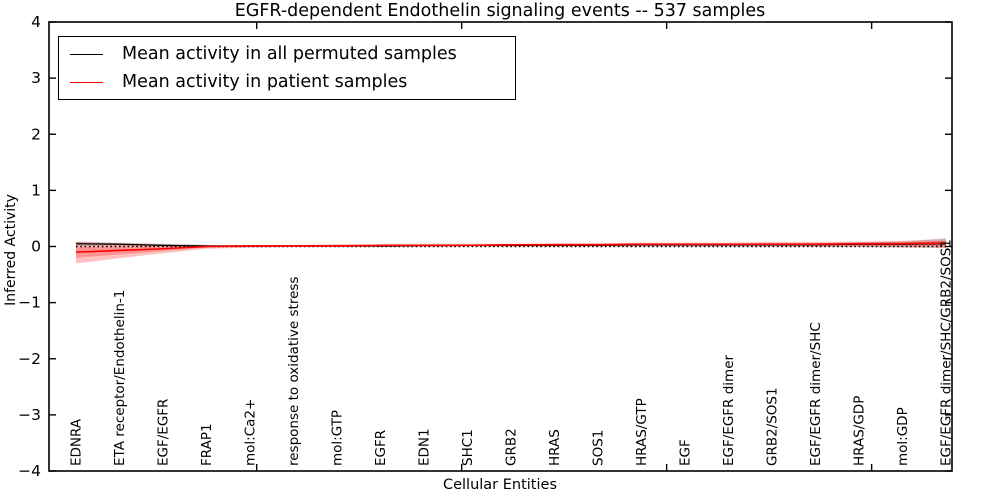 This screenshot has height=500, width=1000. I want to click on x-category-label: EGF/EGFR dimer, so click(729, 410).